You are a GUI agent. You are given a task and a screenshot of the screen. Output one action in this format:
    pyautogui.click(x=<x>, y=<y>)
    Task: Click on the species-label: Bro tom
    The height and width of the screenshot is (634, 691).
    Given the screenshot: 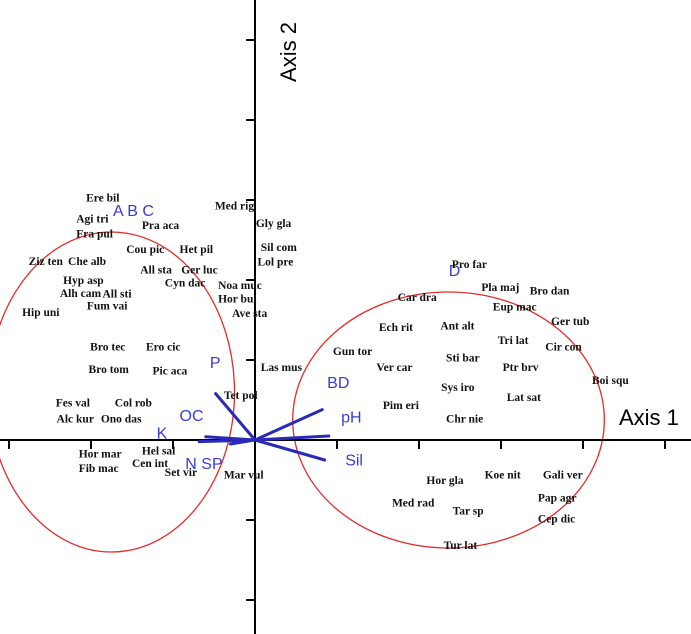 What is the action you would take?
    pyautogui.click(x=109, y=370)
    